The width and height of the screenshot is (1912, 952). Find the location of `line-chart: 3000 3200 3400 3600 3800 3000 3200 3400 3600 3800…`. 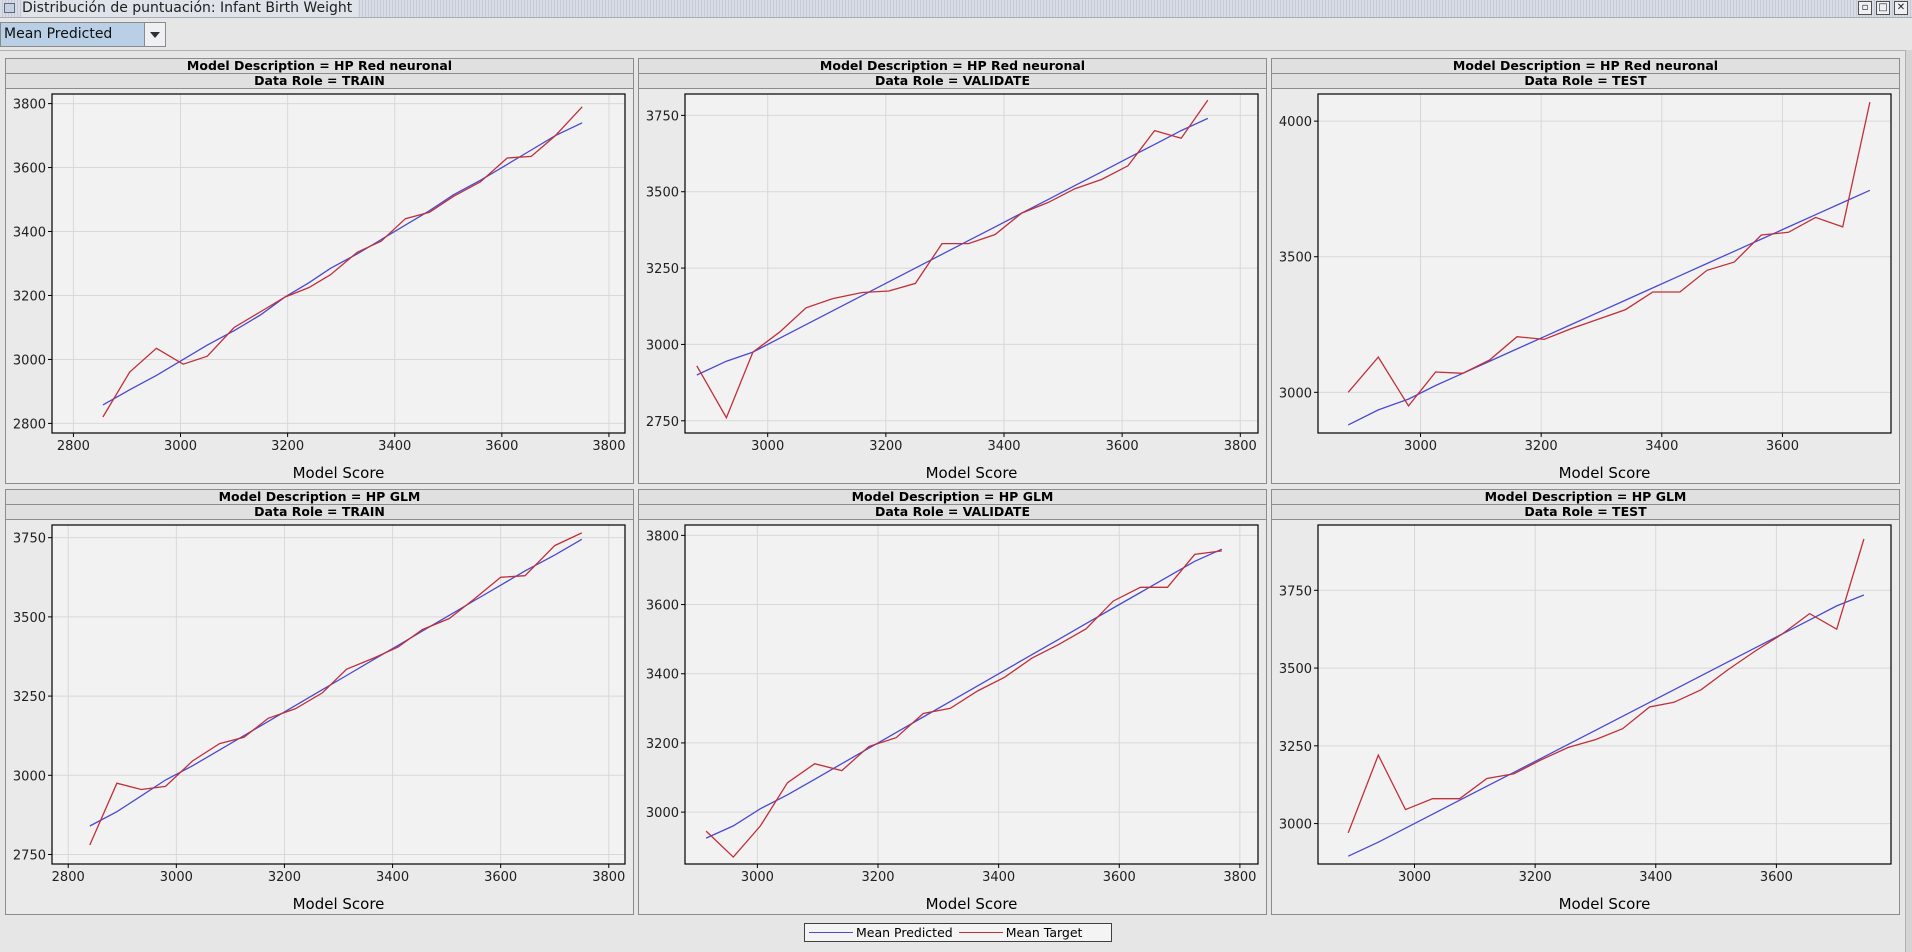

line-chart: 3000 3200 3400 3600 3800 3000 3200 3400 3600 3800… is located at coordinates (952, 718).